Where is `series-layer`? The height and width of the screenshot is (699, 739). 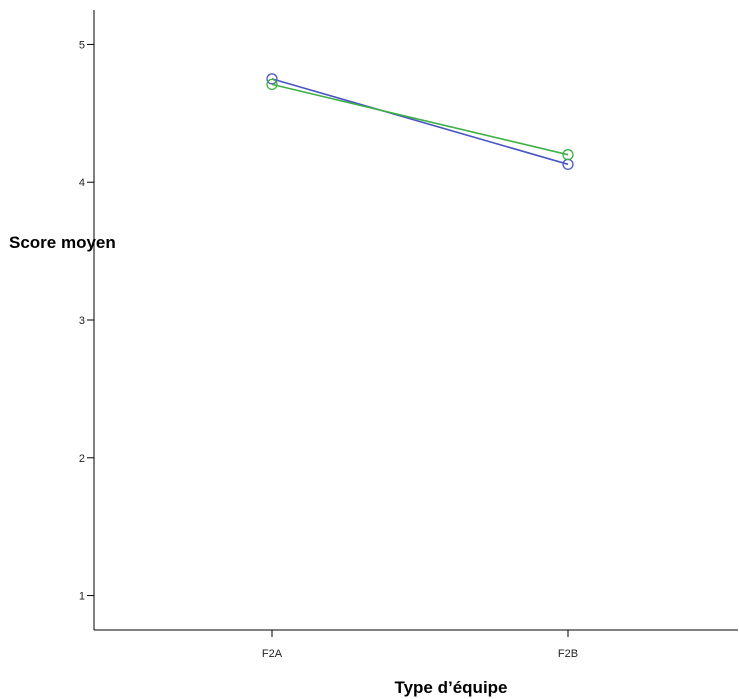 series-layer is located at coordinates (420, 121).